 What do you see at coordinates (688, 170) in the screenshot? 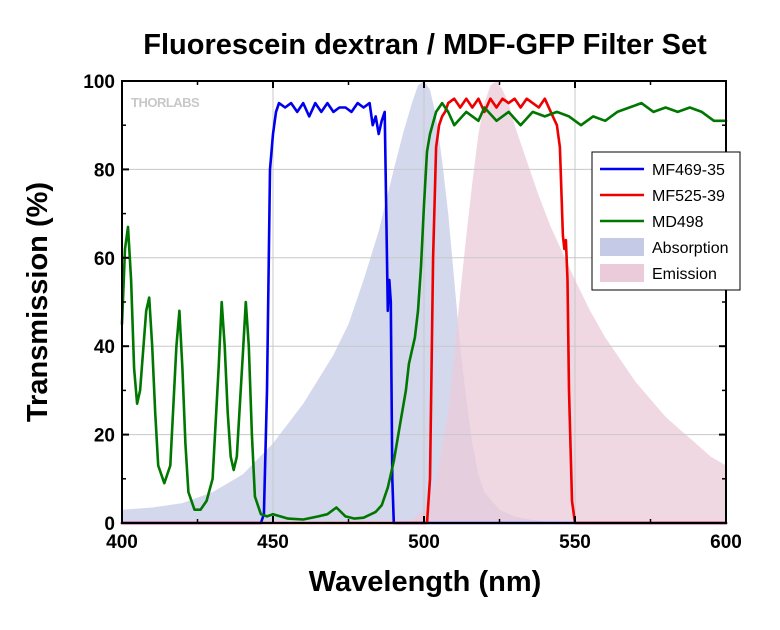
I see `legend-label-mf469-35: MF469-35` at bounding box center [688, 170].